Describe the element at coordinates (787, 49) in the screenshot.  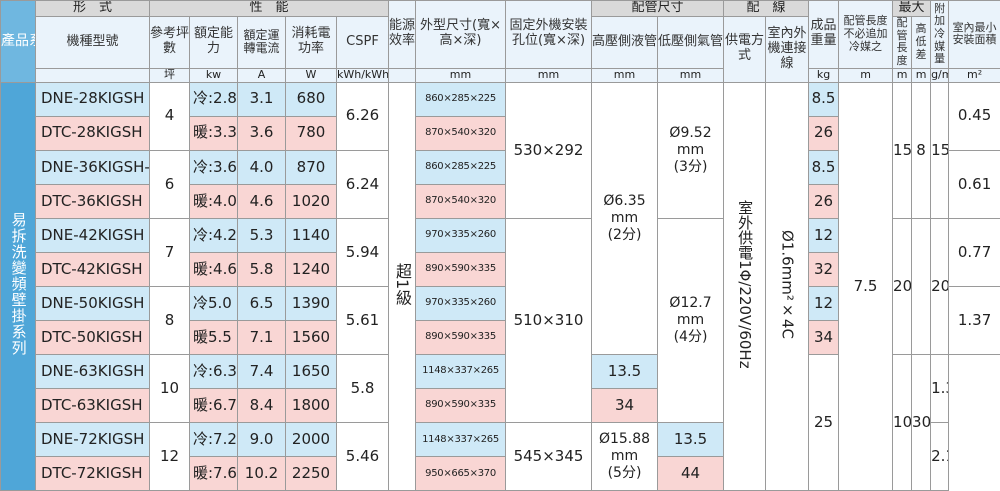
I see `connection-wire-header: 室內外機連接線` at that location.